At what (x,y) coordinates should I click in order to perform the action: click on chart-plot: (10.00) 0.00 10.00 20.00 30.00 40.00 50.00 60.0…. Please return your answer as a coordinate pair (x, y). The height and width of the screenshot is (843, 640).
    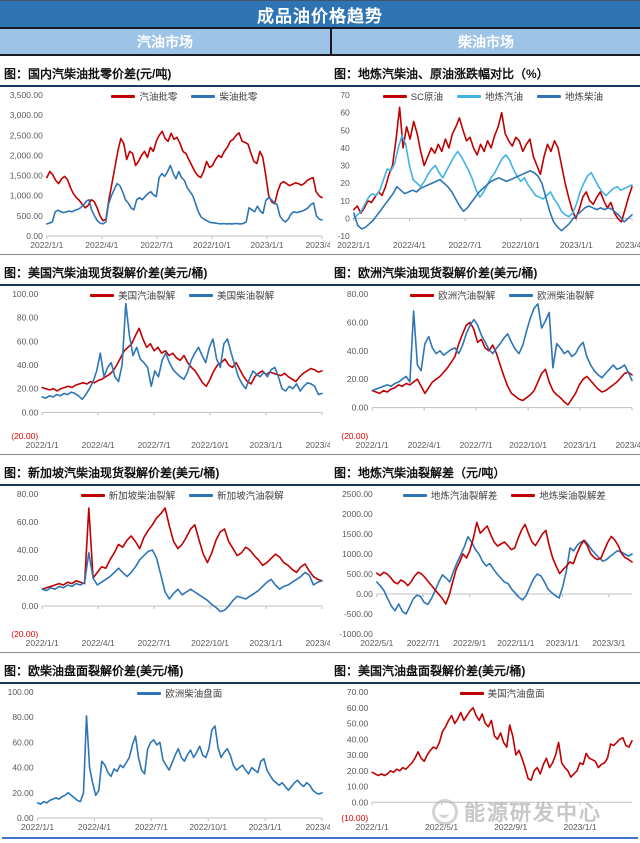
    Looking at the image, I should click on (487, 759).